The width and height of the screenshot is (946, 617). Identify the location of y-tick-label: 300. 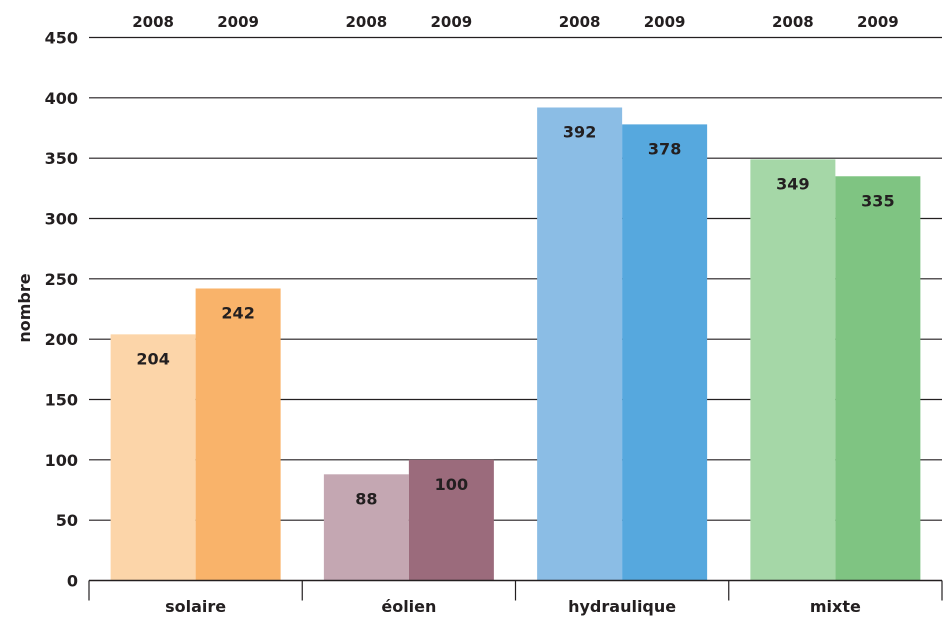
(61, 219).